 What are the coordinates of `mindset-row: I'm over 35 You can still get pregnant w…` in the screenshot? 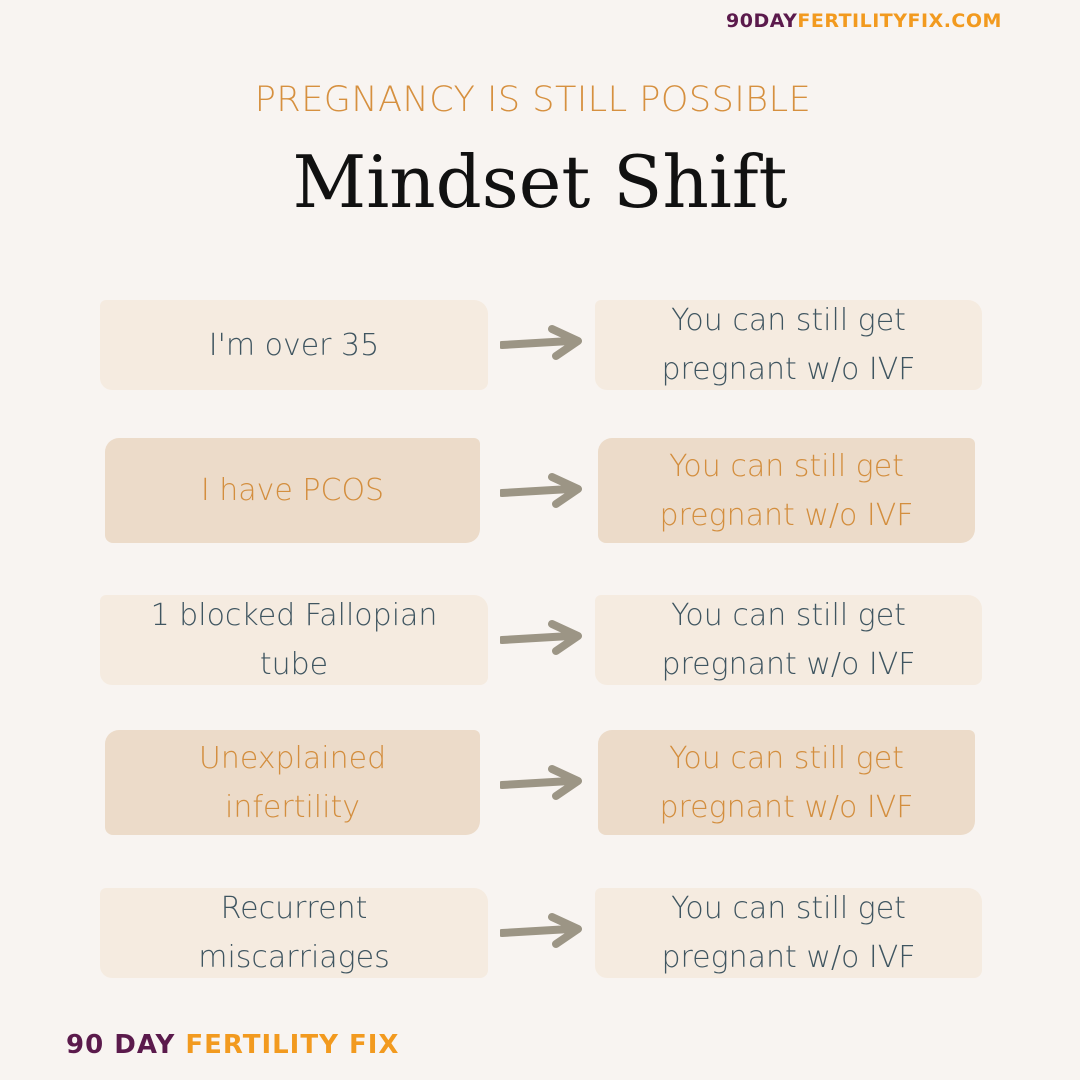 It's located at (540, 345).